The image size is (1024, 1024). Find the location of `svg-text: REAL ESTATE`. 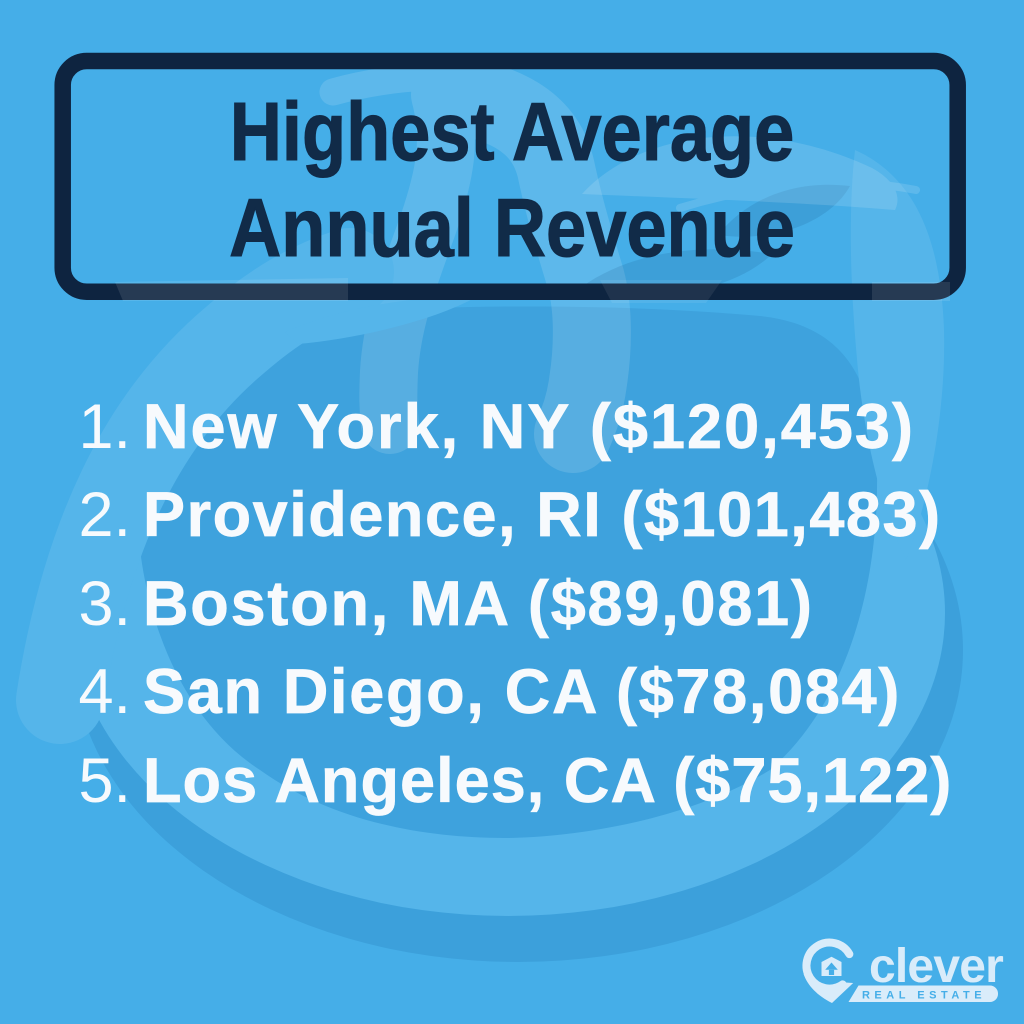

svg-text: REAL ESTATE is located at coordinates (924, 996).